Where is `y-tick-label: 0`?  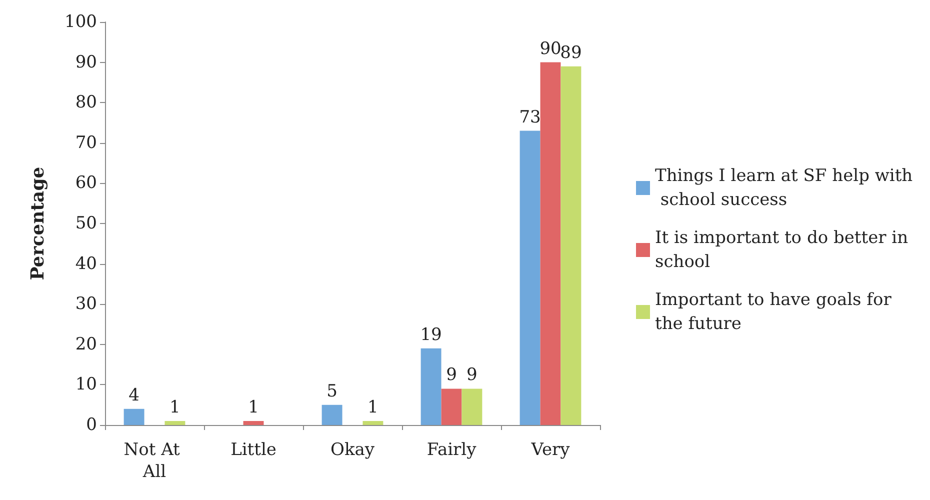 y-tick-label: 0 is located at coordinates (91, 425).